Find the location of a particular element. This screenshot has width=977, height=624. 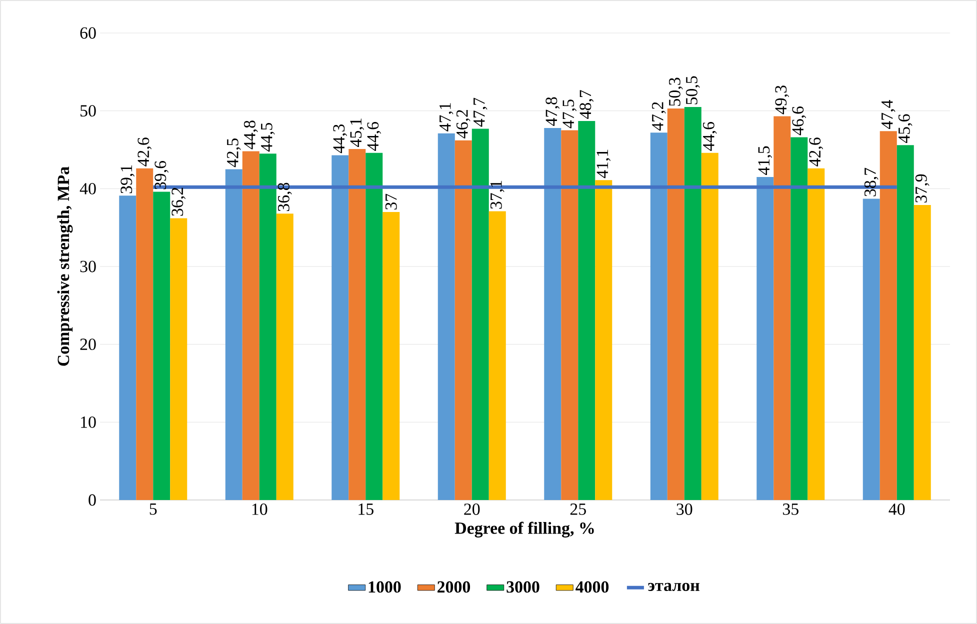

data-label: 39,6 is located at coordinates (161, 175).